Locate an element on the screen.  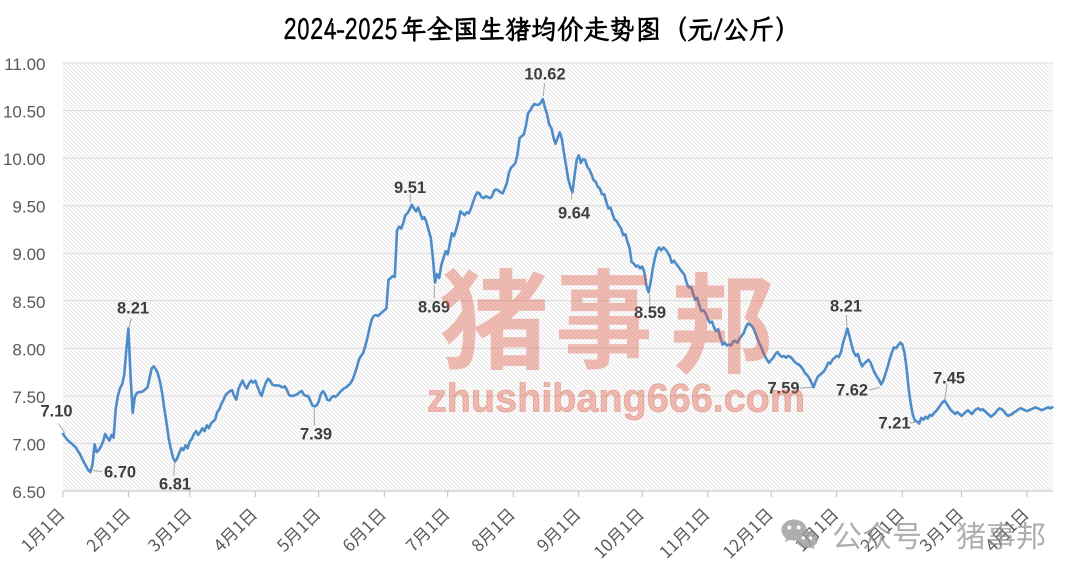
svg-text: 7.39 is located at coordinates (316, 435).